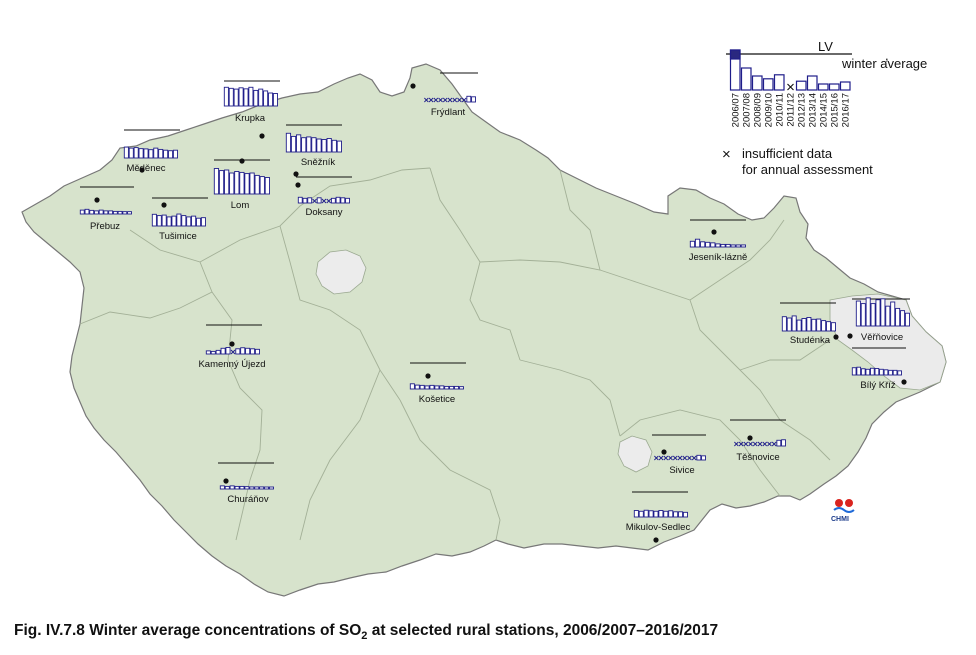  I want to click on chmi-logo-dot-right, so click(849, 503).